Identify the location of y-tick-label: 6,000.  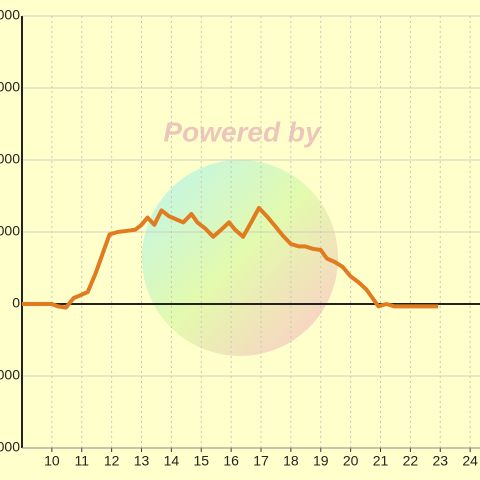
(10, 159).